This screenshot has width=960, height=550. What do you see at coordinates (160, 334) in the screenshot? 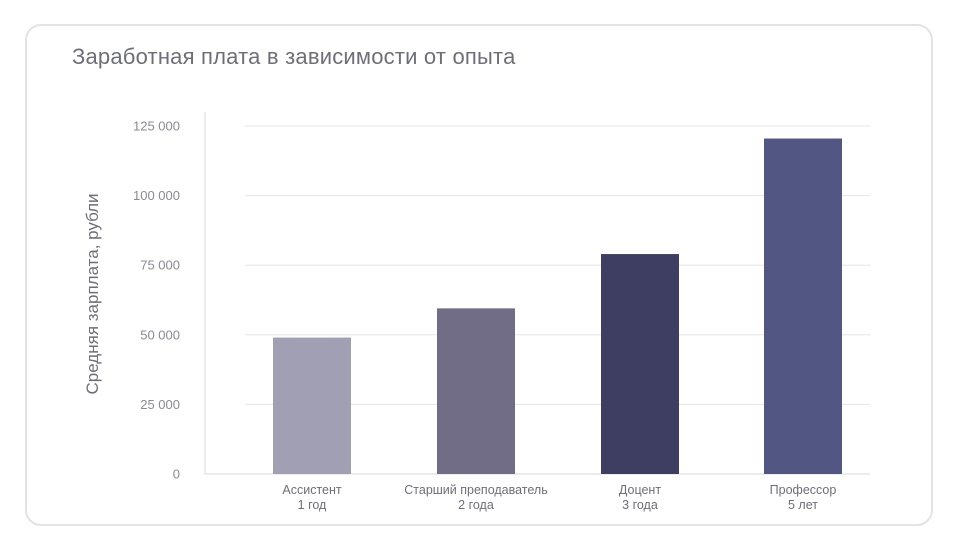
I see `y-tick-label: 50 000` at bounding box center [160, 334].